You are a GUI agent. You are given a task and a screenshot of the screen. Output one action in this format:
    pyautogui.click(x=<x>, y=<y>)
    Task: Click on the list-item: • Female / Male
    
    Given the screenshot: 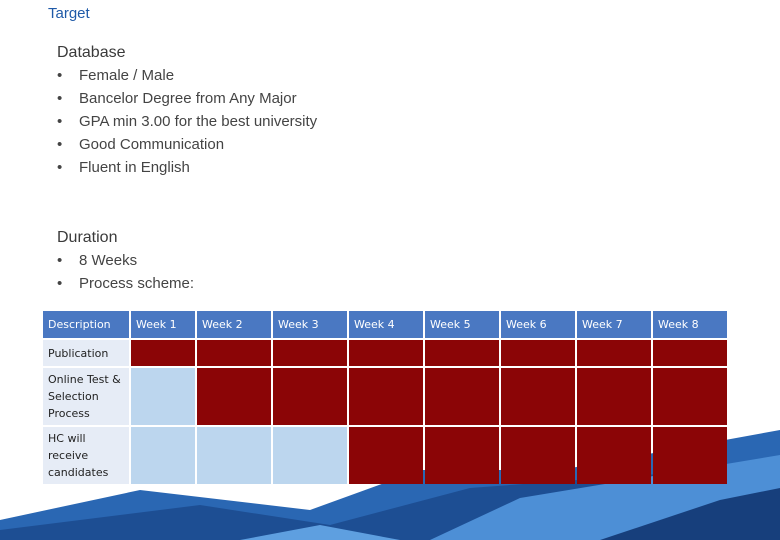 What is the action you would take?
    pyautogui.click(x=187, y=75)
    